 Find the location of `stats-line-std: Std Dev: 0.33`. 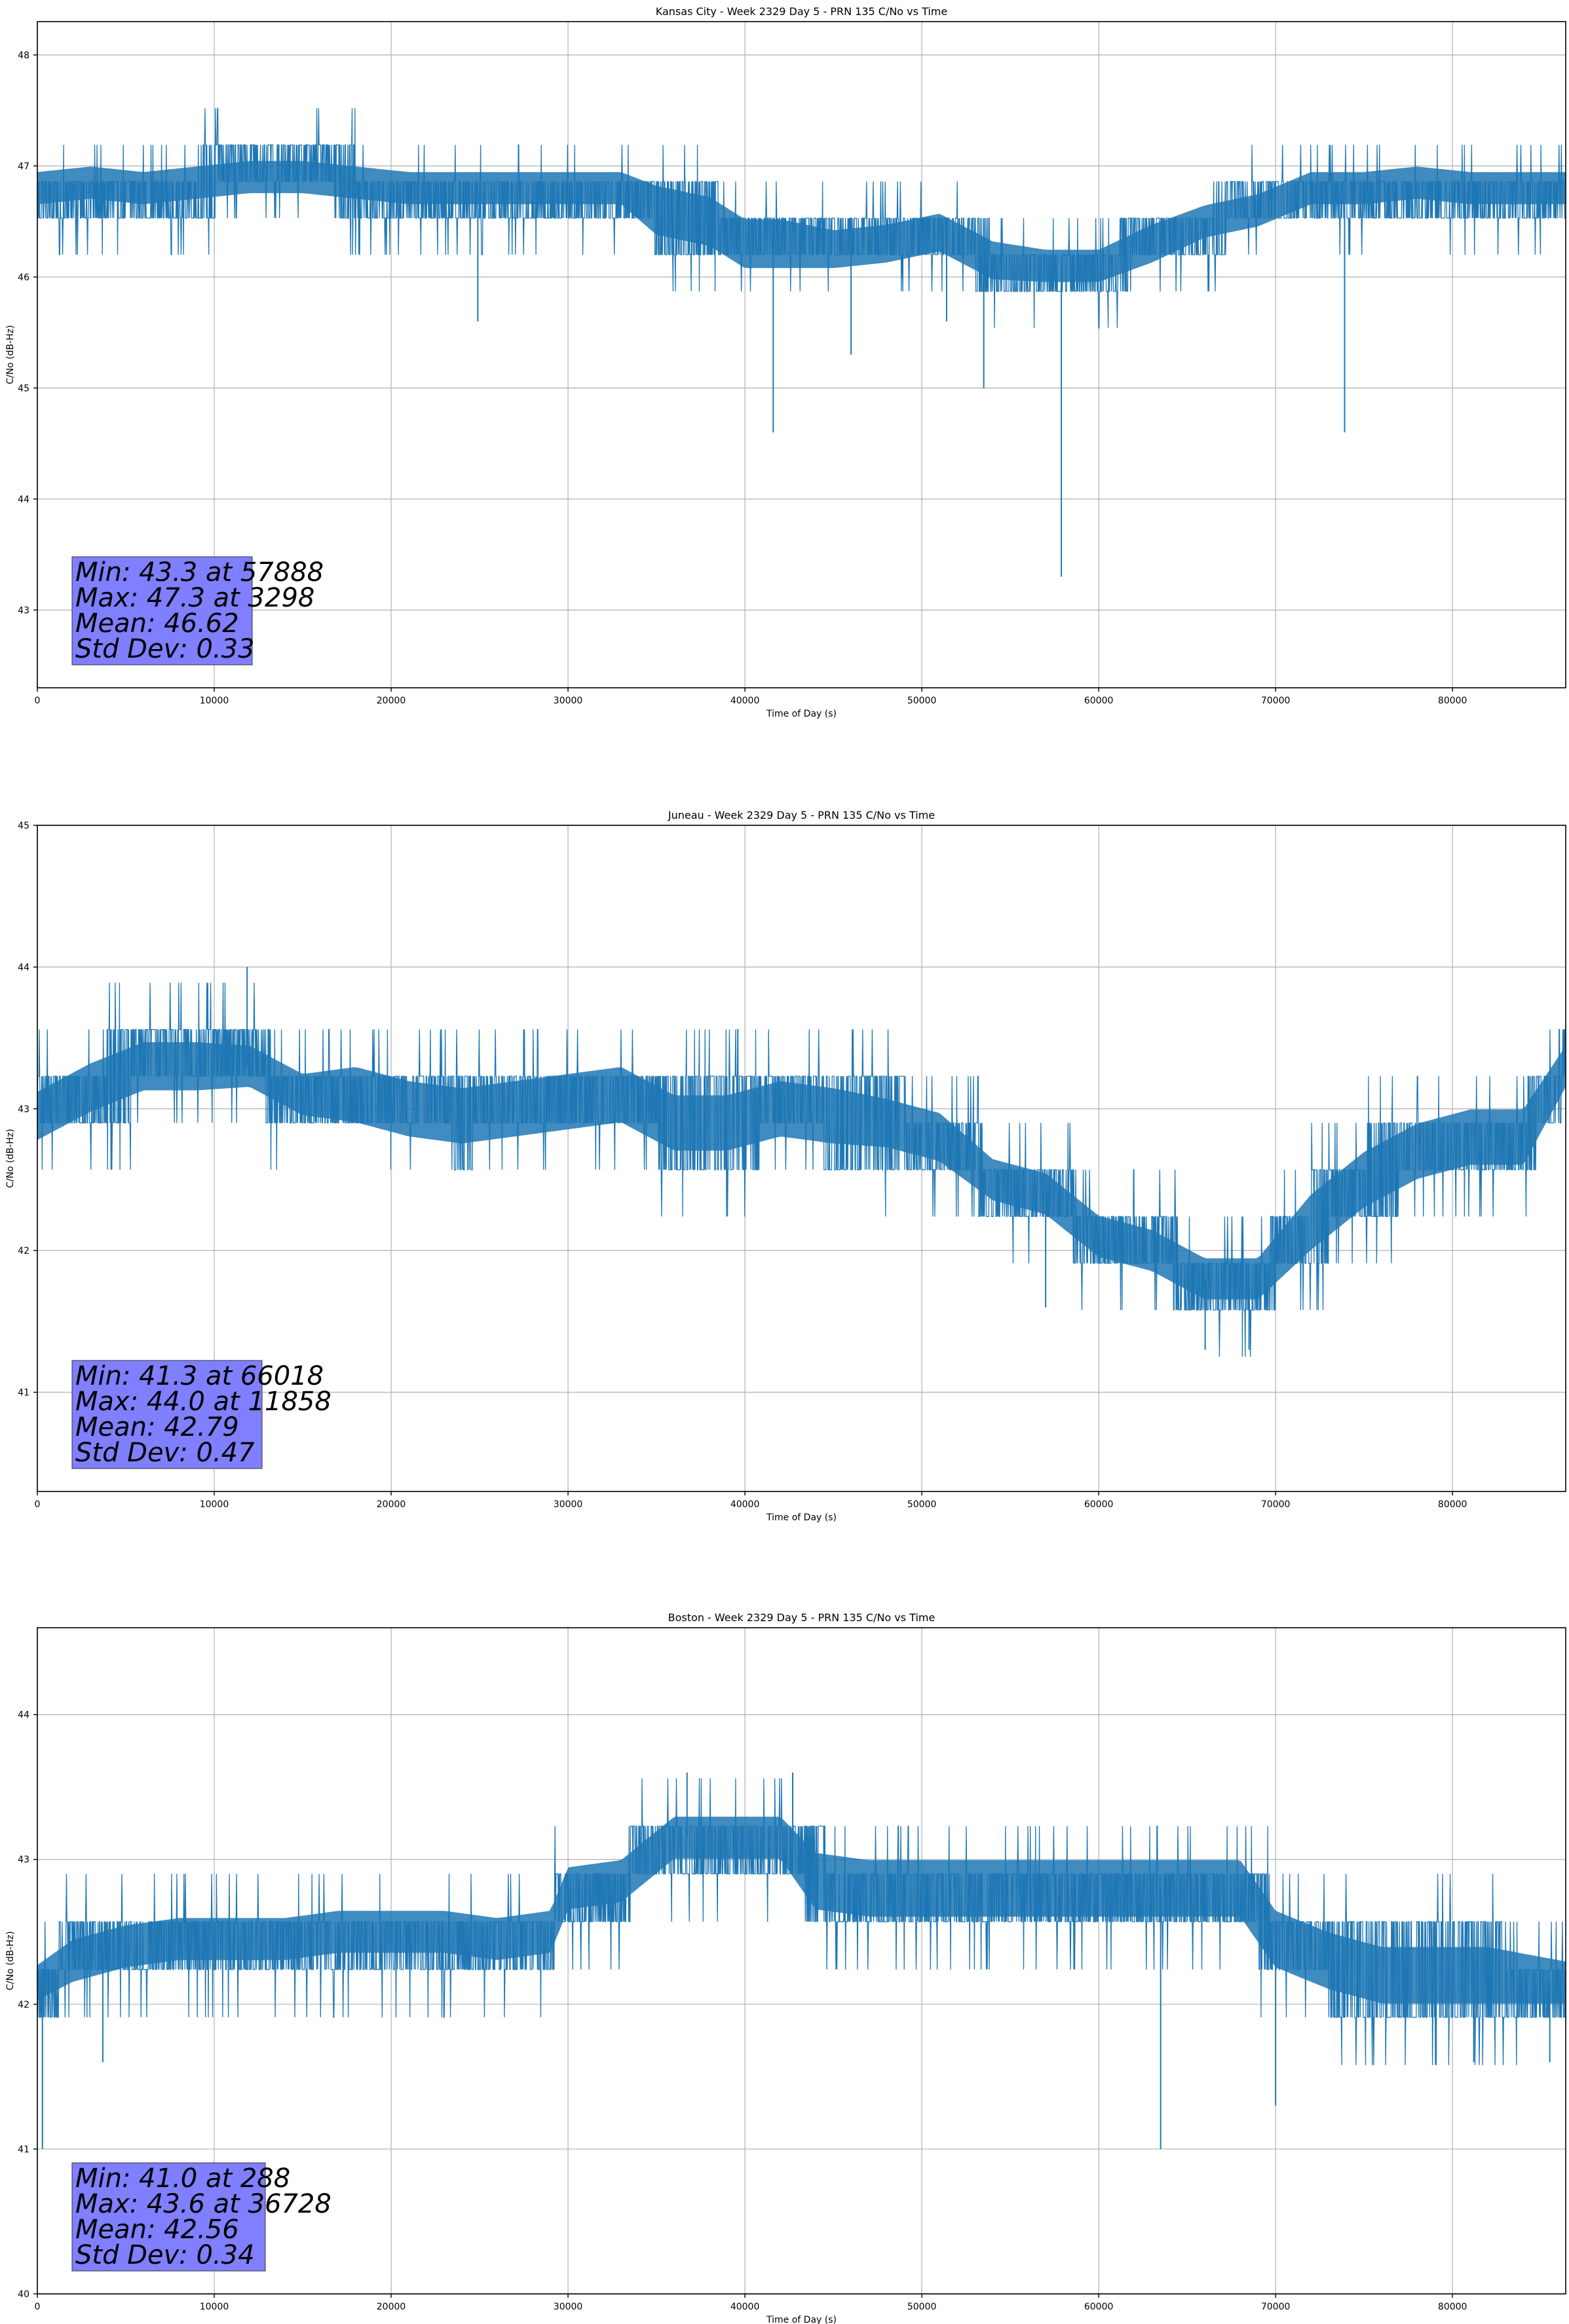

stats-line-std: Std Dev: 0.33 is located at coordinates (165, 649).